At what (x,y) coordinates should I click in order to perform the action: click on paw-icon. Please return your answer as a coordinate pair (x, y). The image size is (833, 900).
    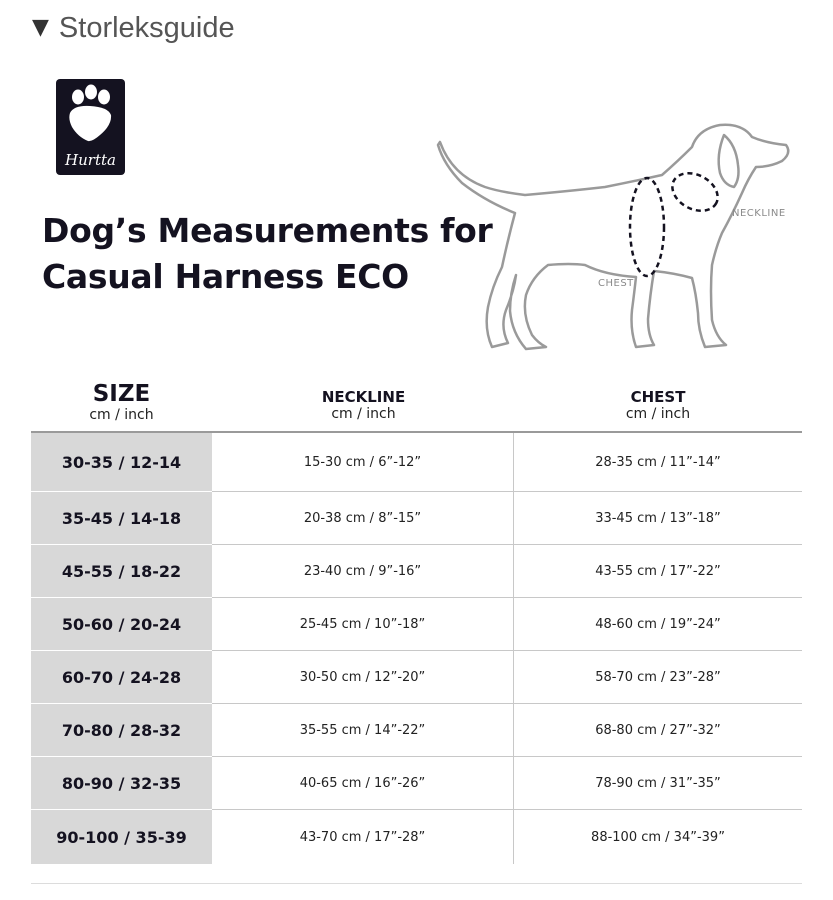
    Looking at the image, I should click on (90, 113).